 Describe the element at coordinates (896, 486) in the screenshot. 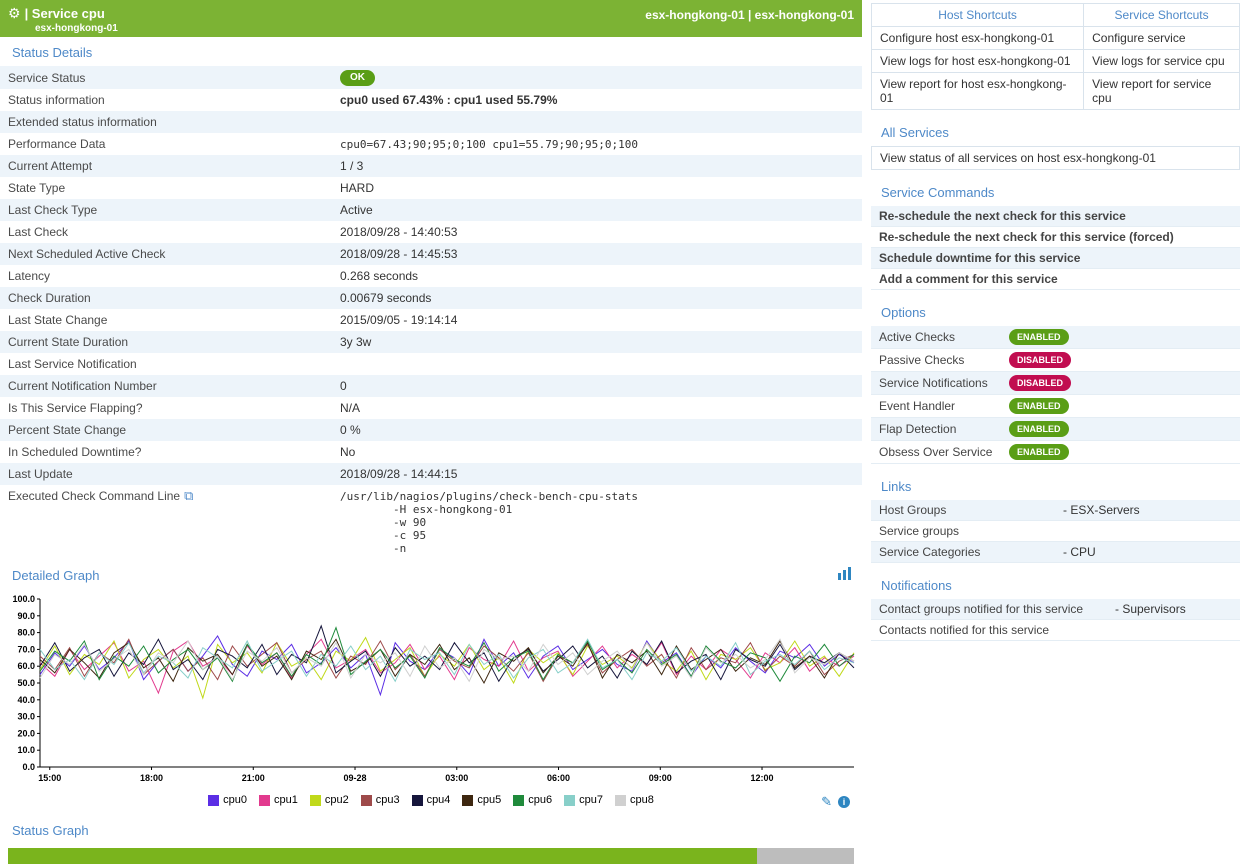

I see `links-heading: Links` at that location.